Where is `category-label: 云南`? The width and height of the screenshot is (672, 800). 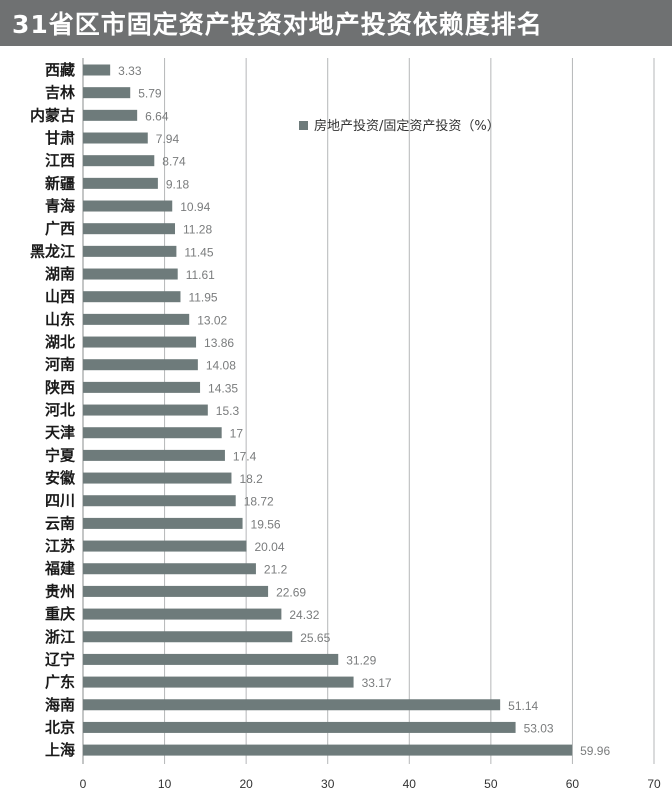 category-label: 云南 is located at coordinates (60, 523).